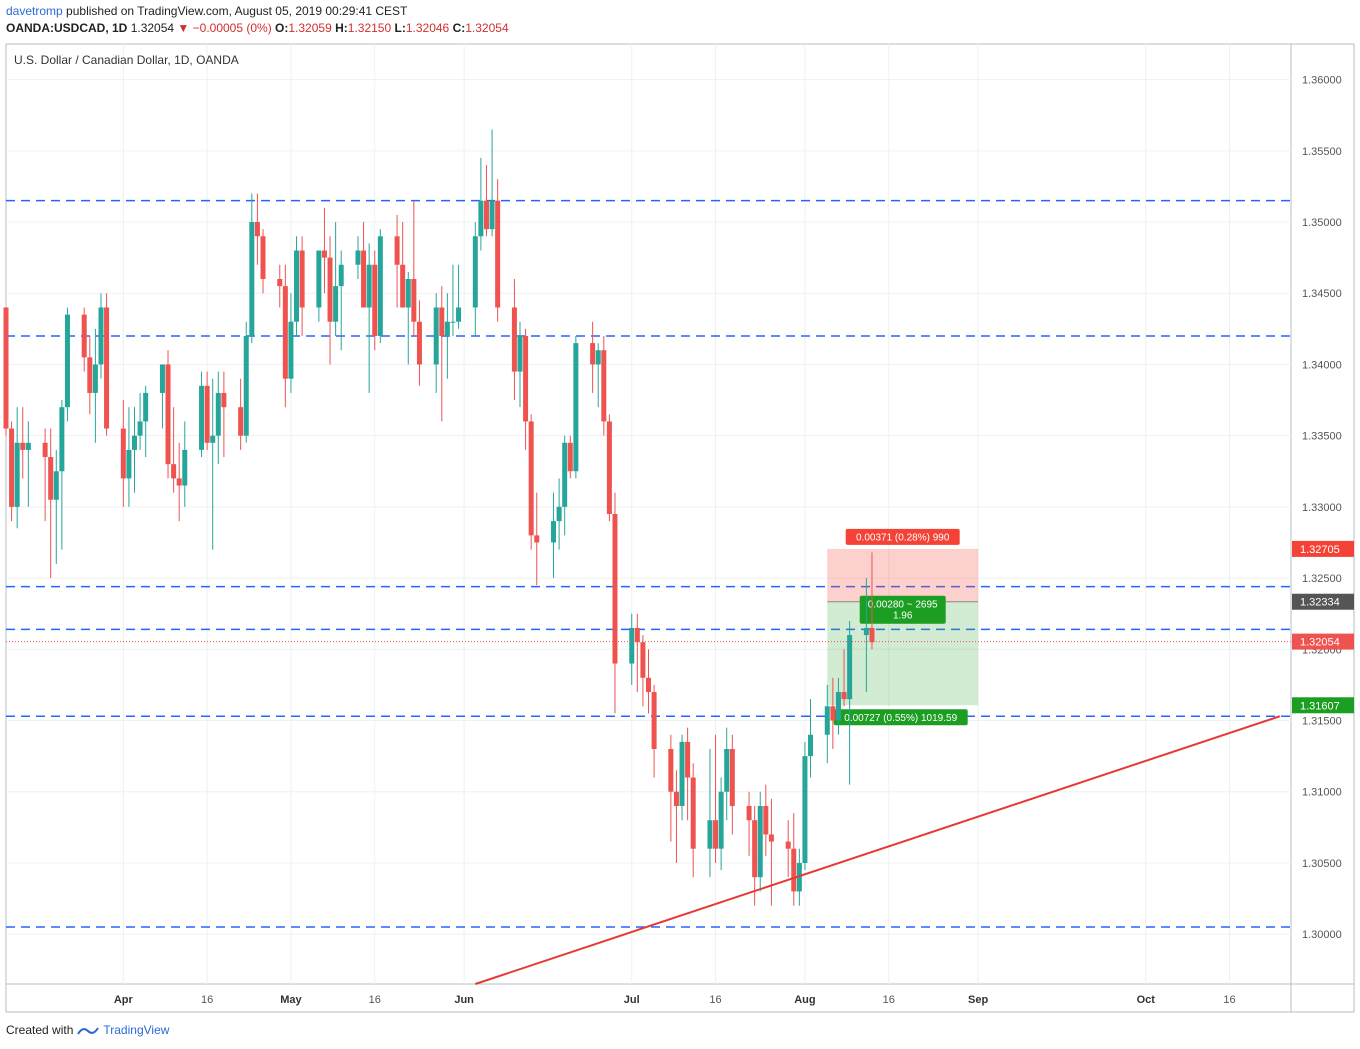 The image size is (1360, 1049). I want to click on y-tick-label: 1.31500, so click(1322, 722).